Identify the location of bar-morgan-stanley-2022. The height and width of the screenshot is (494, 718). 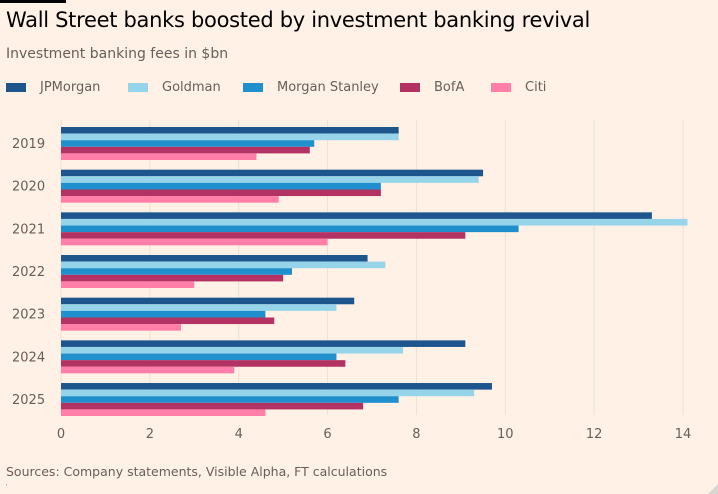
(177, 271).